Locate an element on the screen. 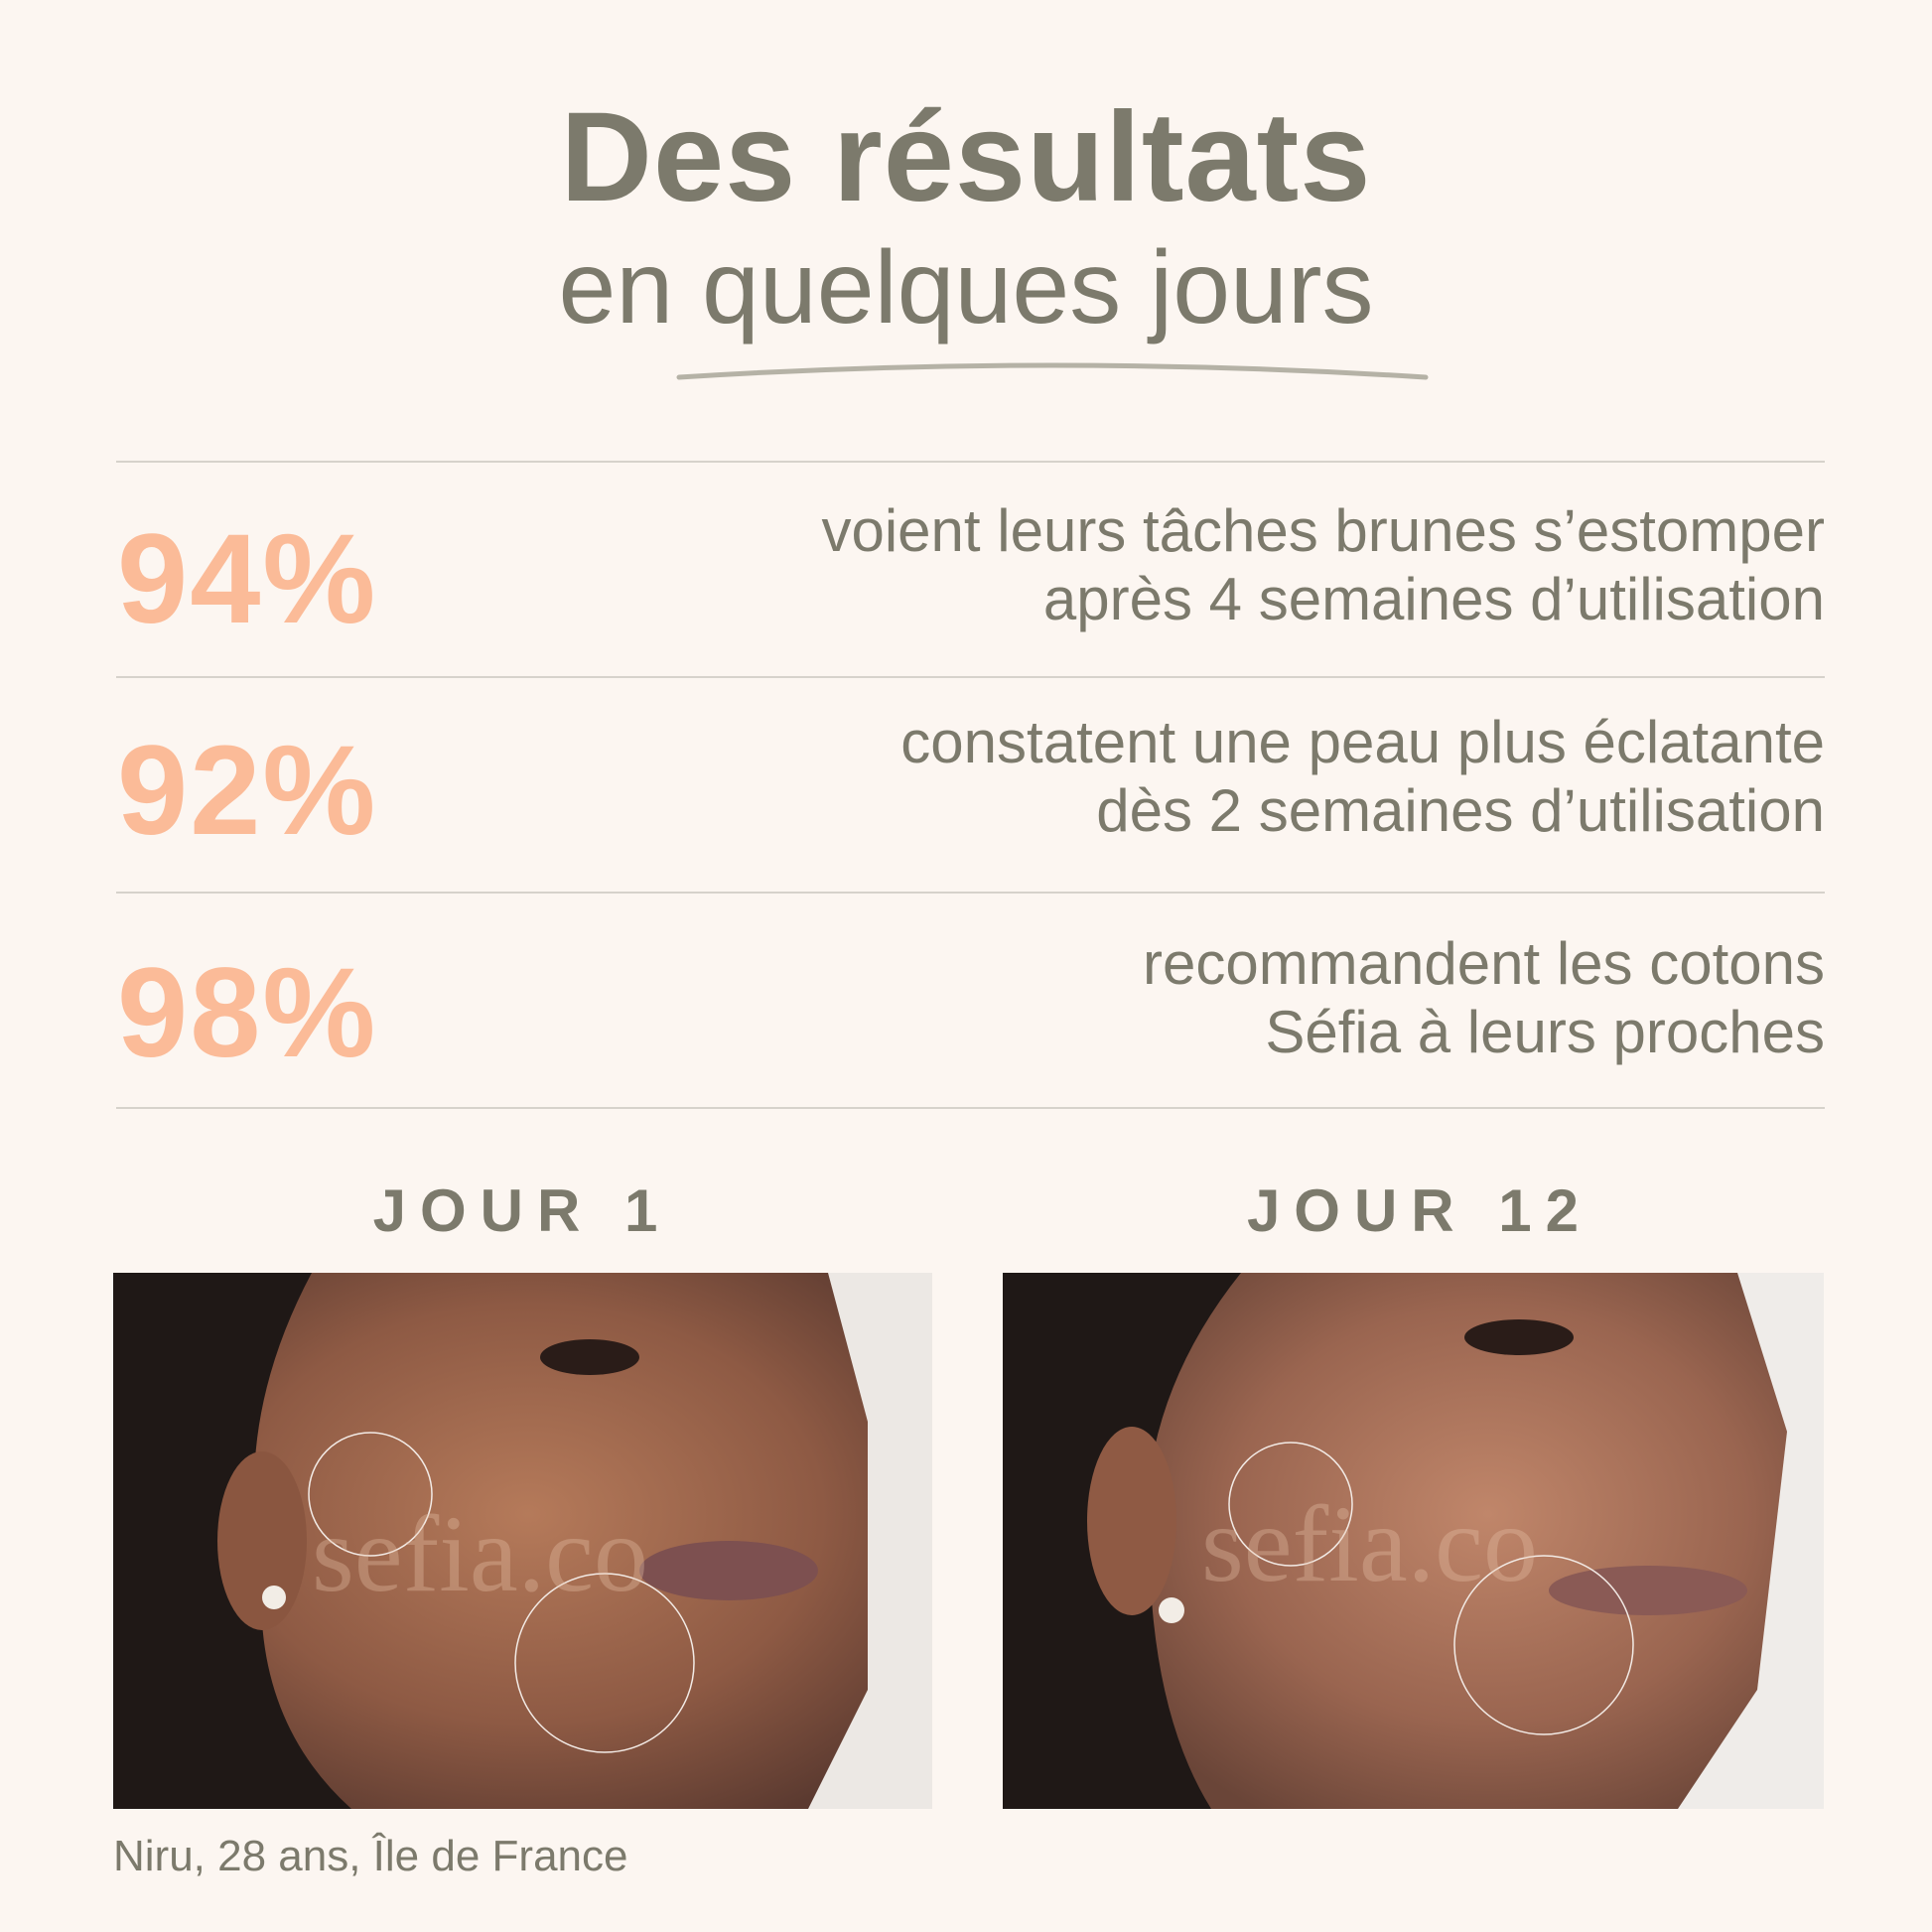 The height and width of the screenshot is (1932, 1932). title-underline is located at coordinates (1053, 371).